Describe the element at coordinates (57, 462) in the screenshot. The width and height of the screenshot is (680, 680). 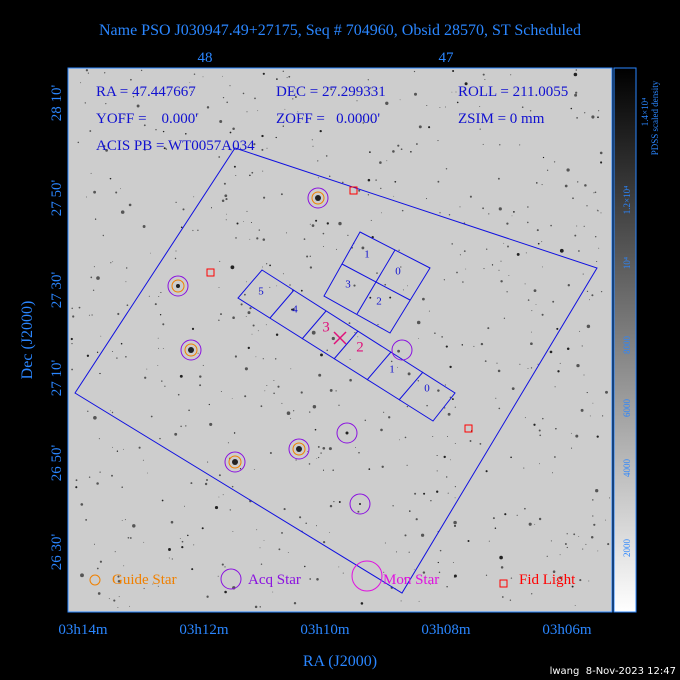
I see `y-tick-label: 26 50'` at that location.